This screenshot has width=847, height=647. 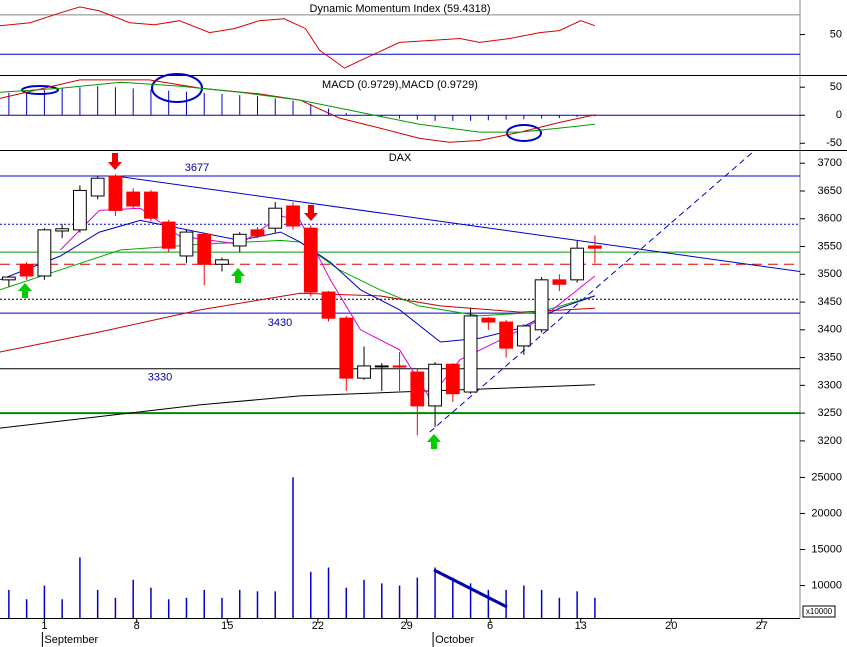 I want to click on y-tick-label: 3700, so click(x=830, y=163).